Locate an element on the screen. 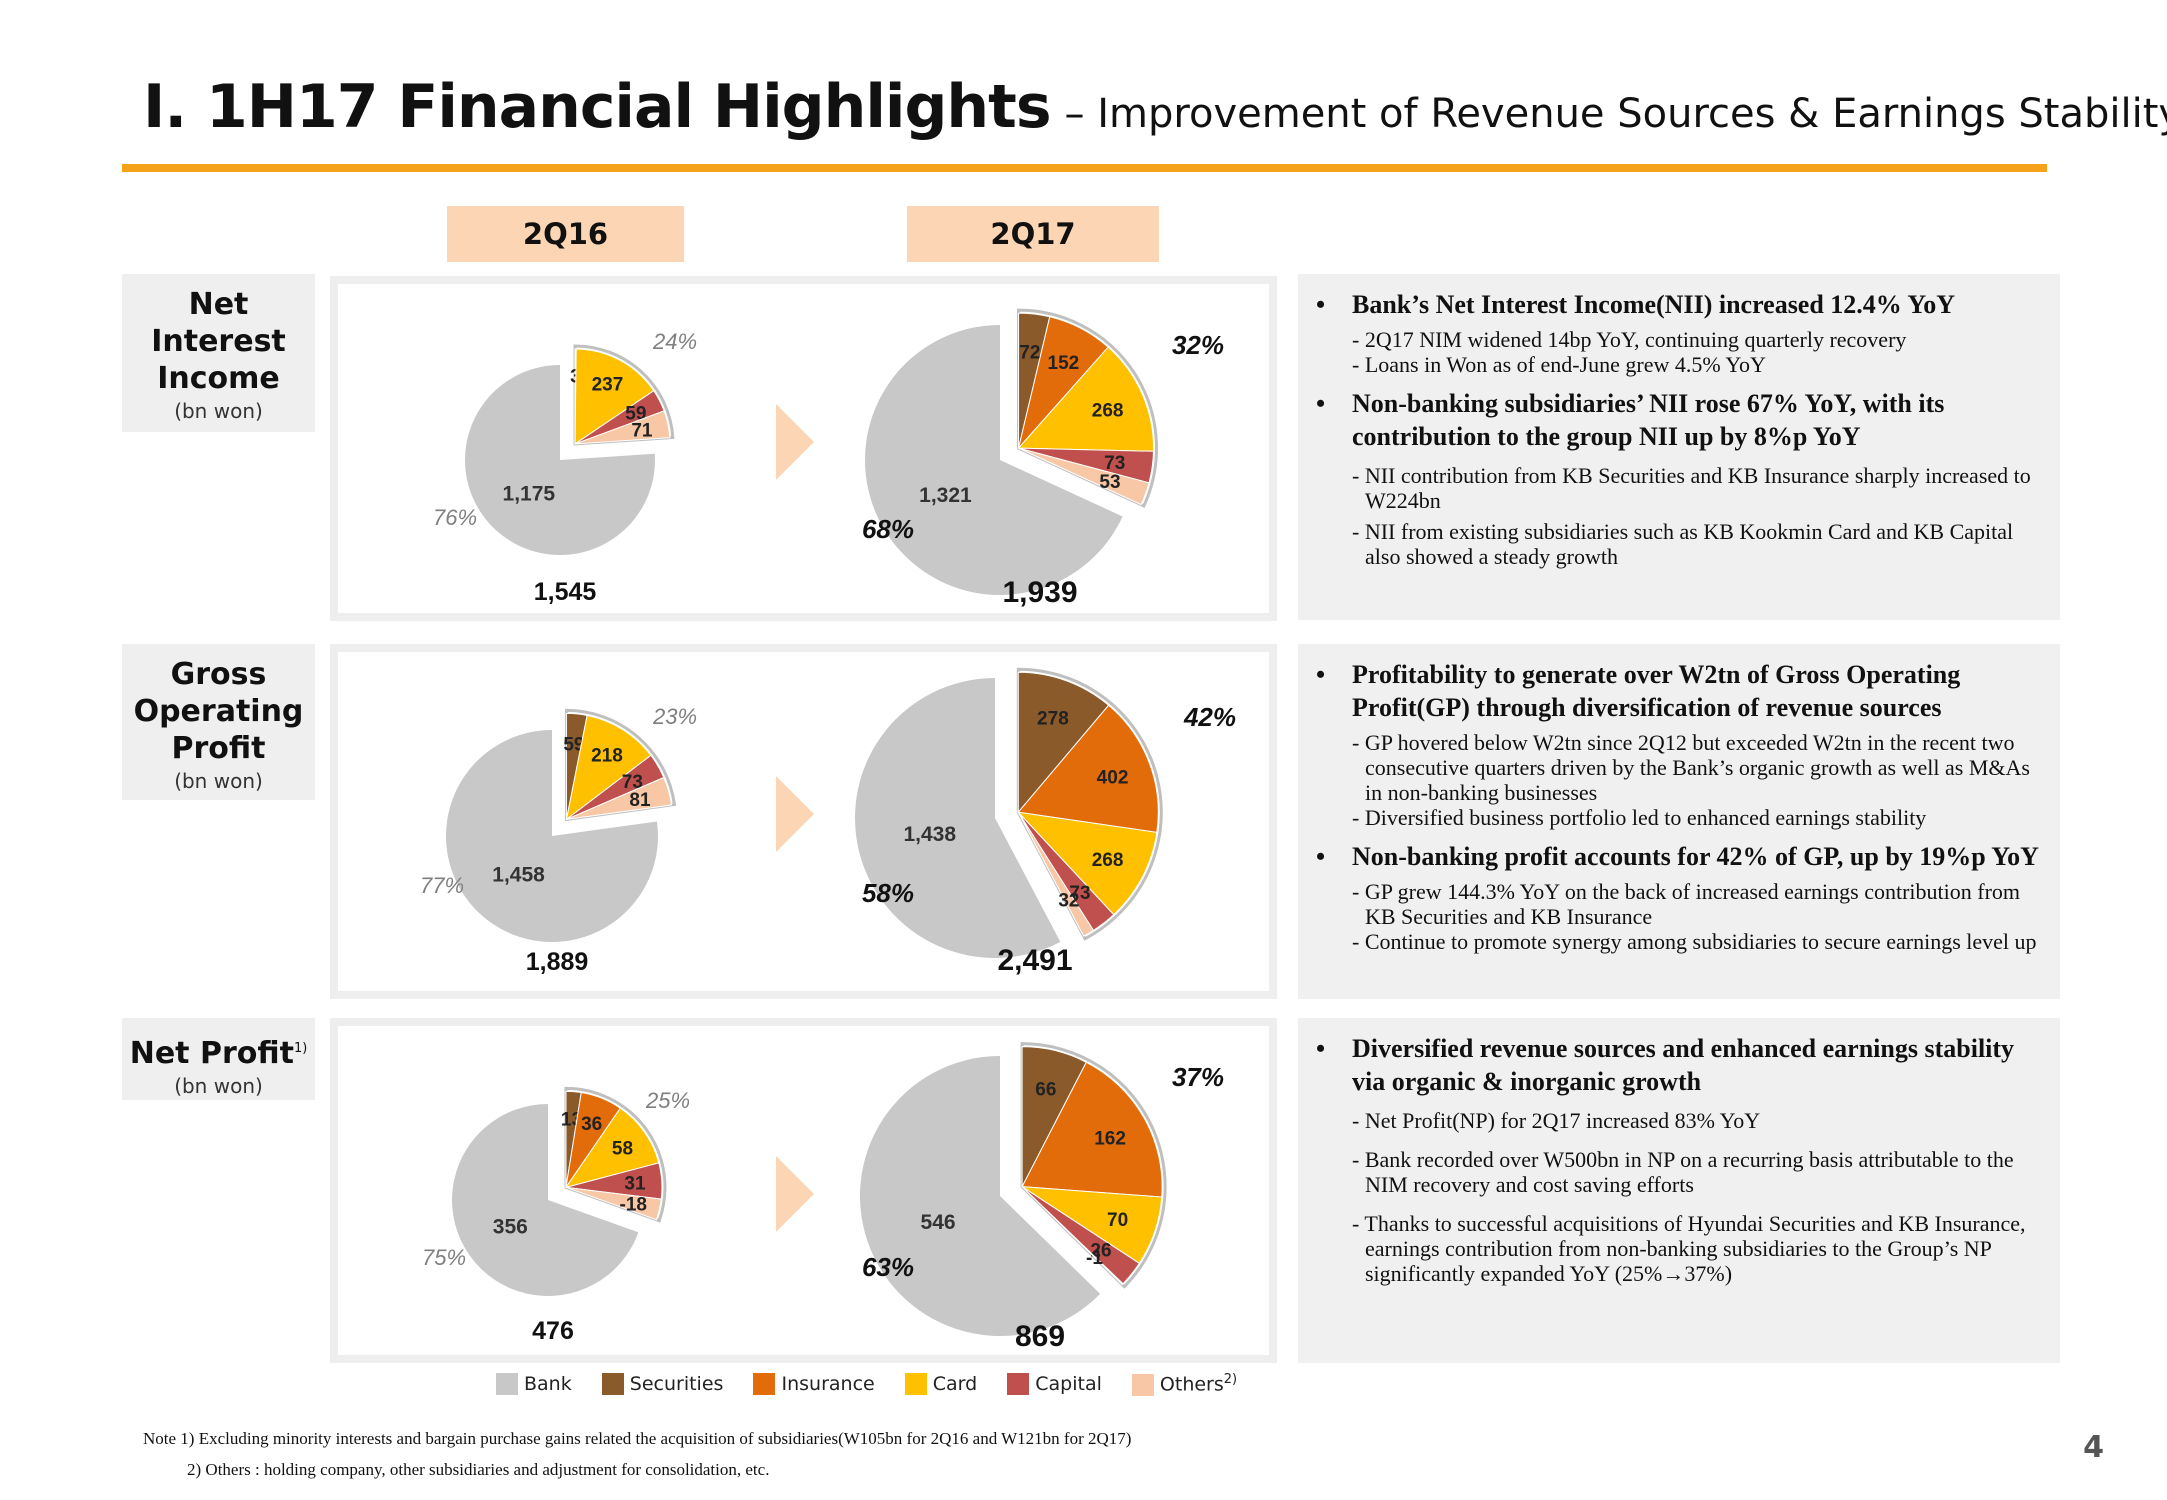 Image resolution: width=2167 pixels, height=1500 pixels. page-number: 4 is located at coordinates (2093, 1447).